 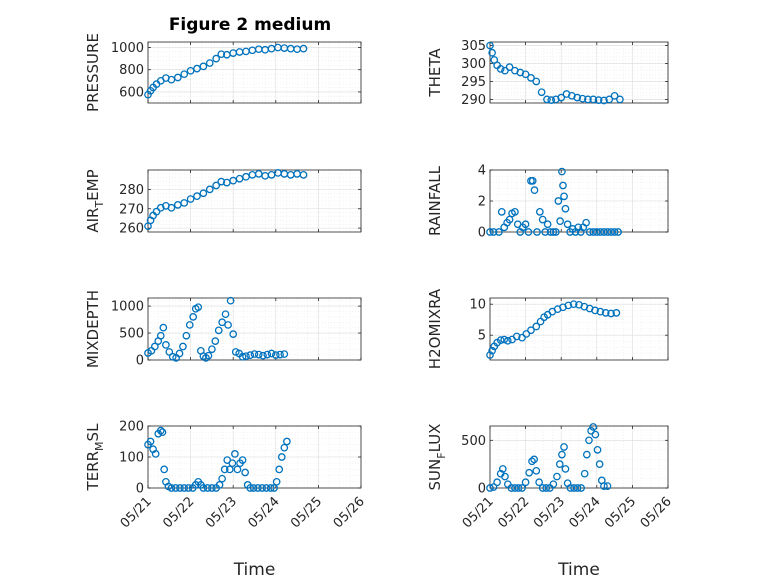 What do you see at coordinates (435, 73) in the screenshot?
I see `y-axis-label: THETA` at bounding box center [435, 73].